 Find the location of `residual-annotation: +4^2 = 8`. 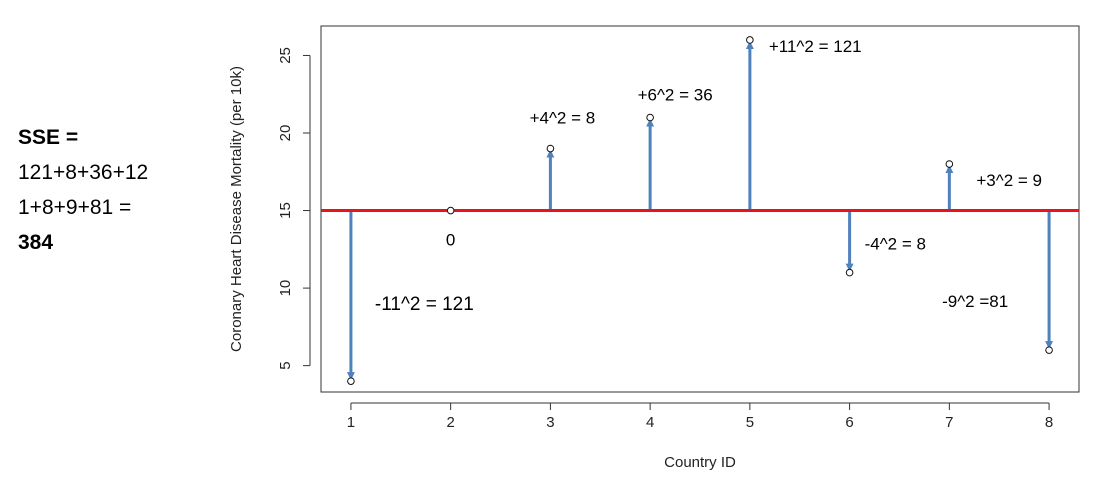

residual-annotation: +4^2 = 8 is located at coordinates (563, 118).